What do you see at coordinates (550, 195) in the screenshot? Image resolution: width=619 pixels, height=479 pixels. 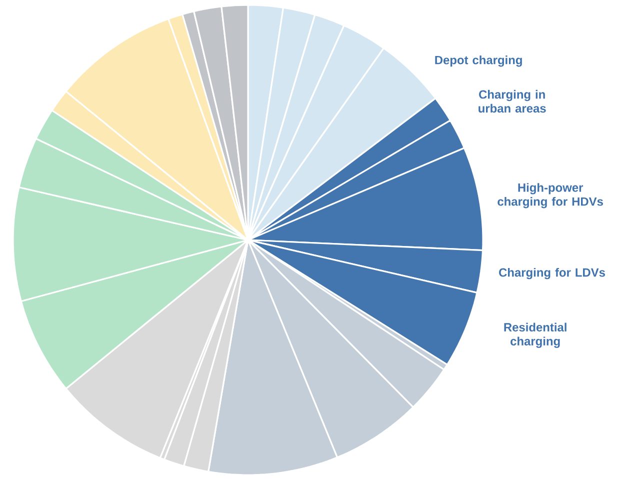 I see `slice-label: High-power charging for HDVs` at bounding box center [550, 195].